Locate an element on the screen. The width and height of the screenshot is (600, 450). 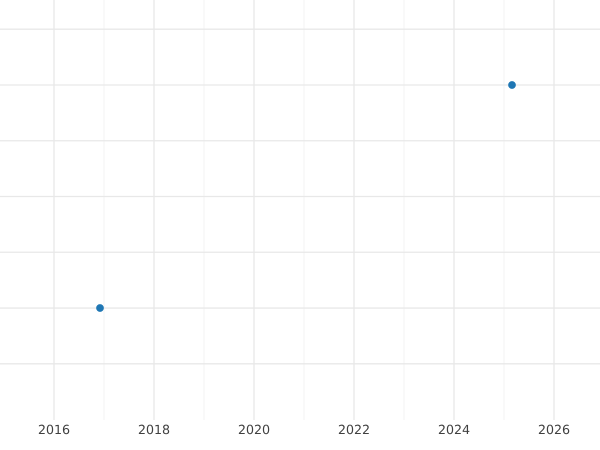
x-tick-label: 2016 is located at coordinates (54, 429).